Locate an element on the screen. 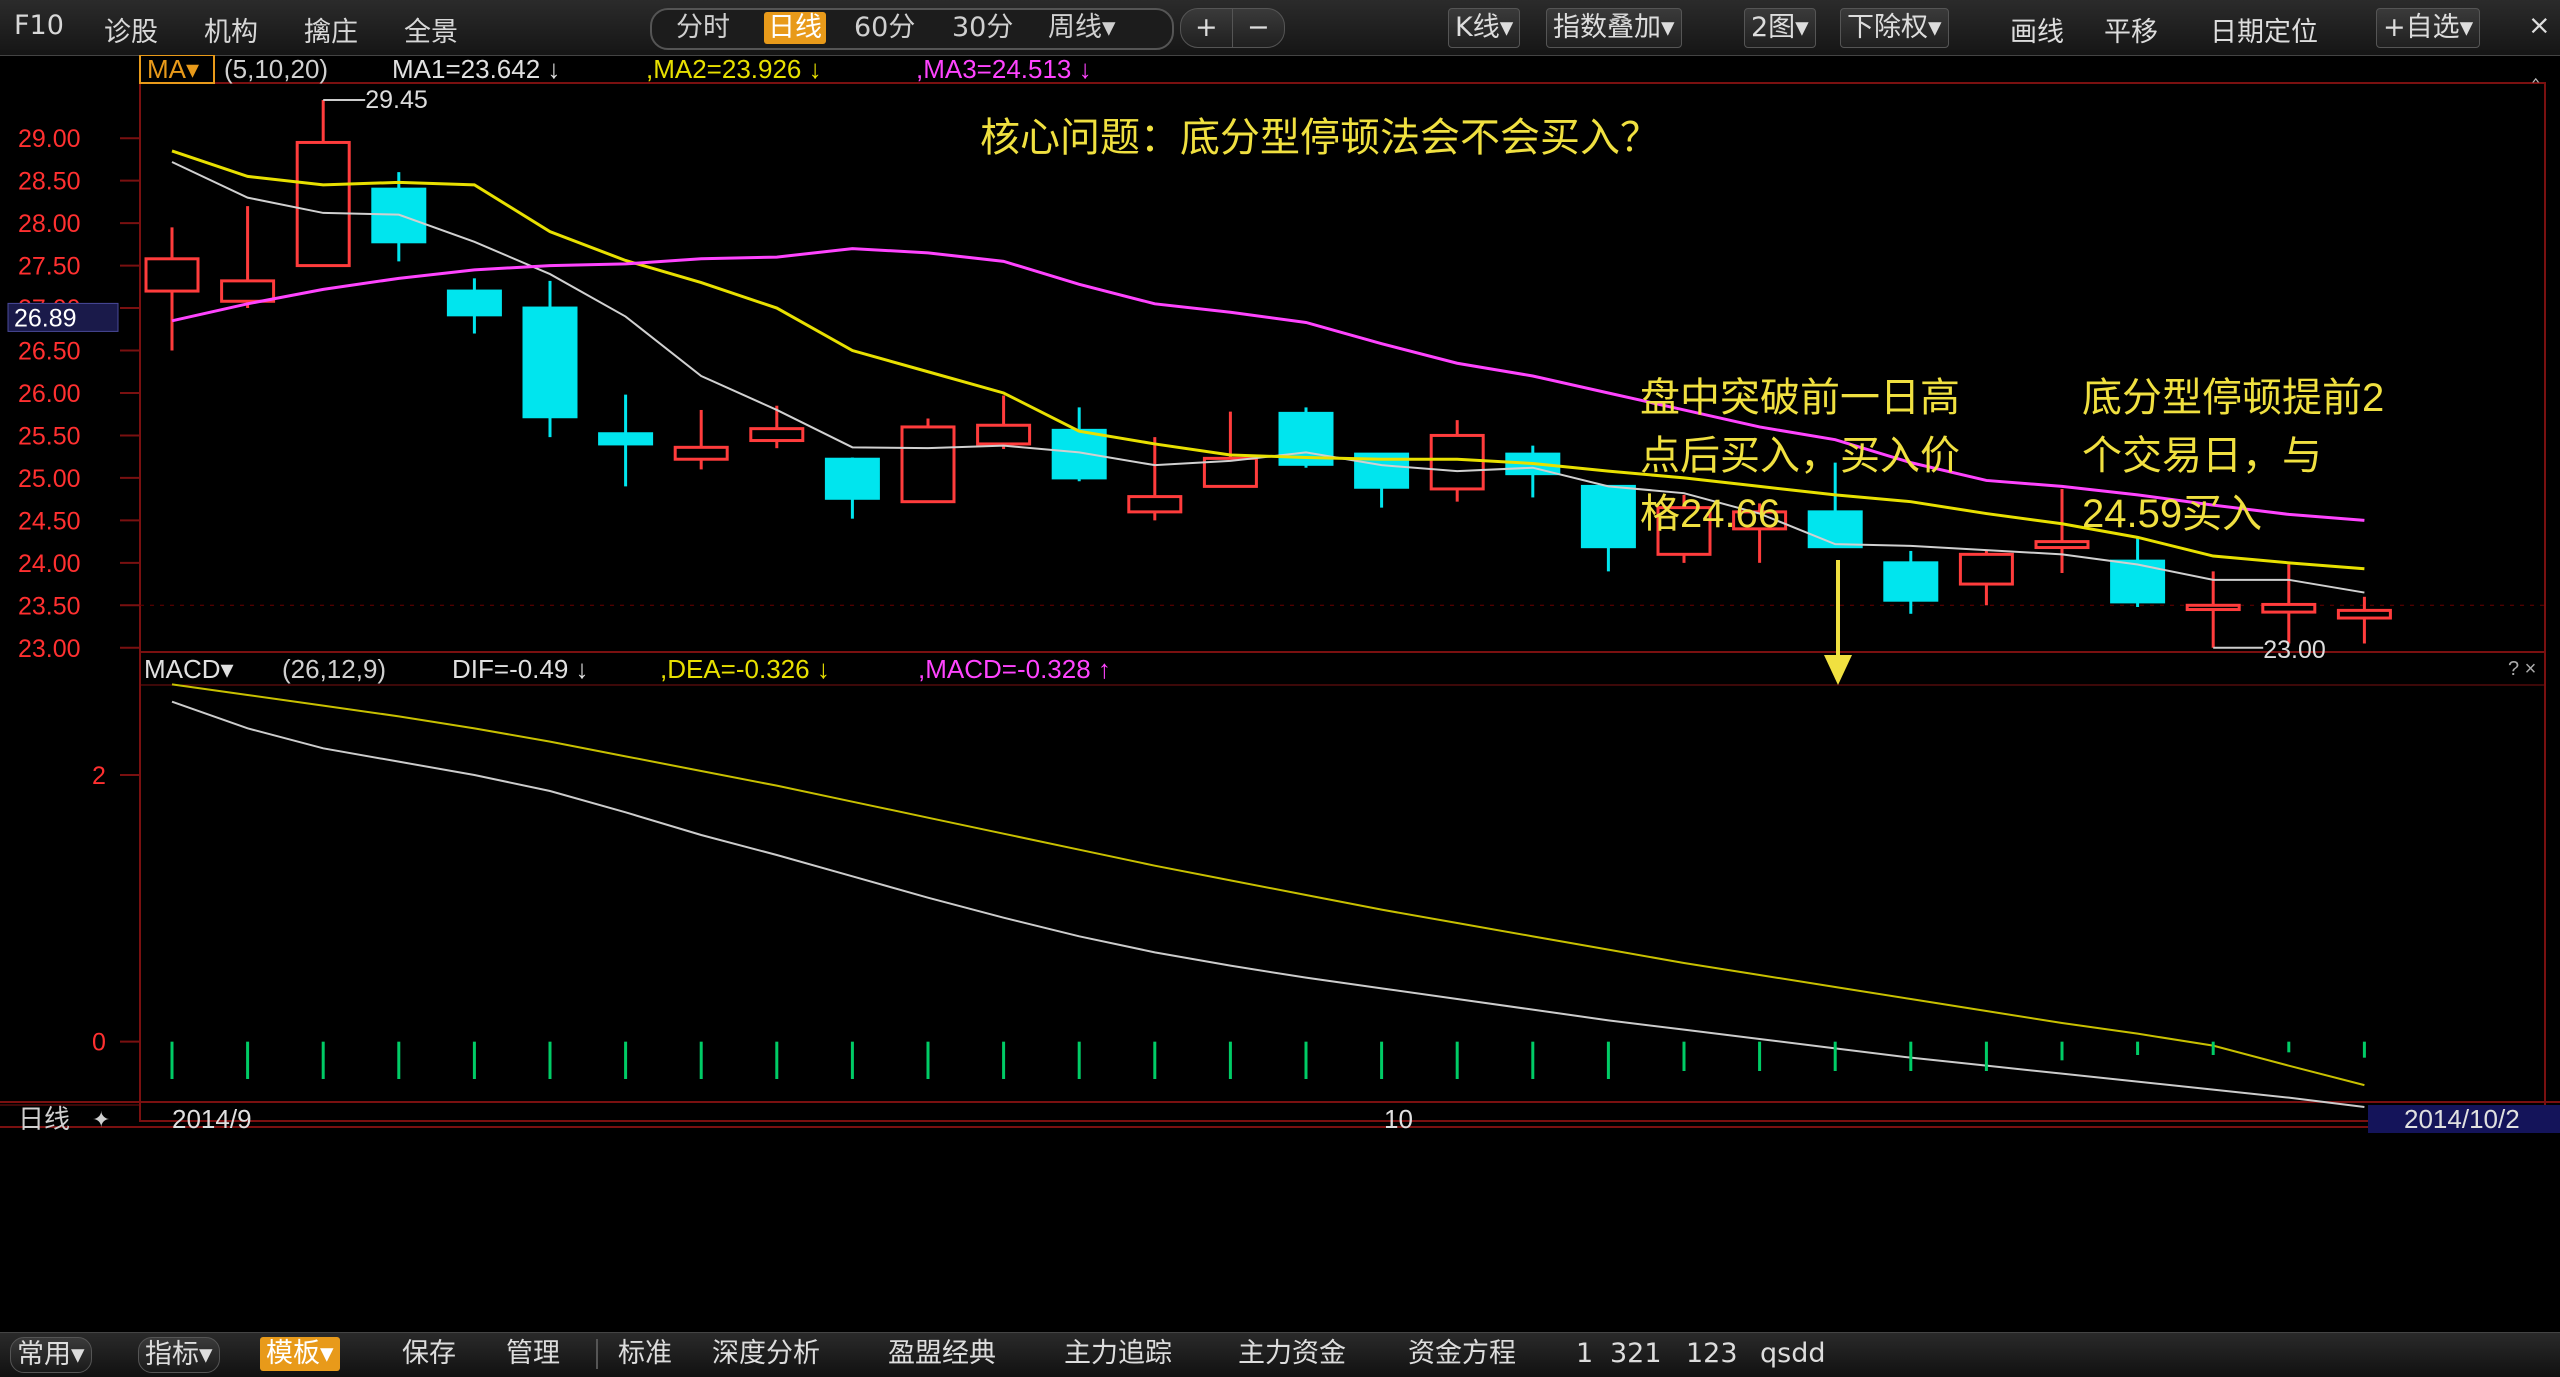 This screenshot has height=1377, width=2560. period-tab-intraday: 分时 is located at coordinates (703, 27).